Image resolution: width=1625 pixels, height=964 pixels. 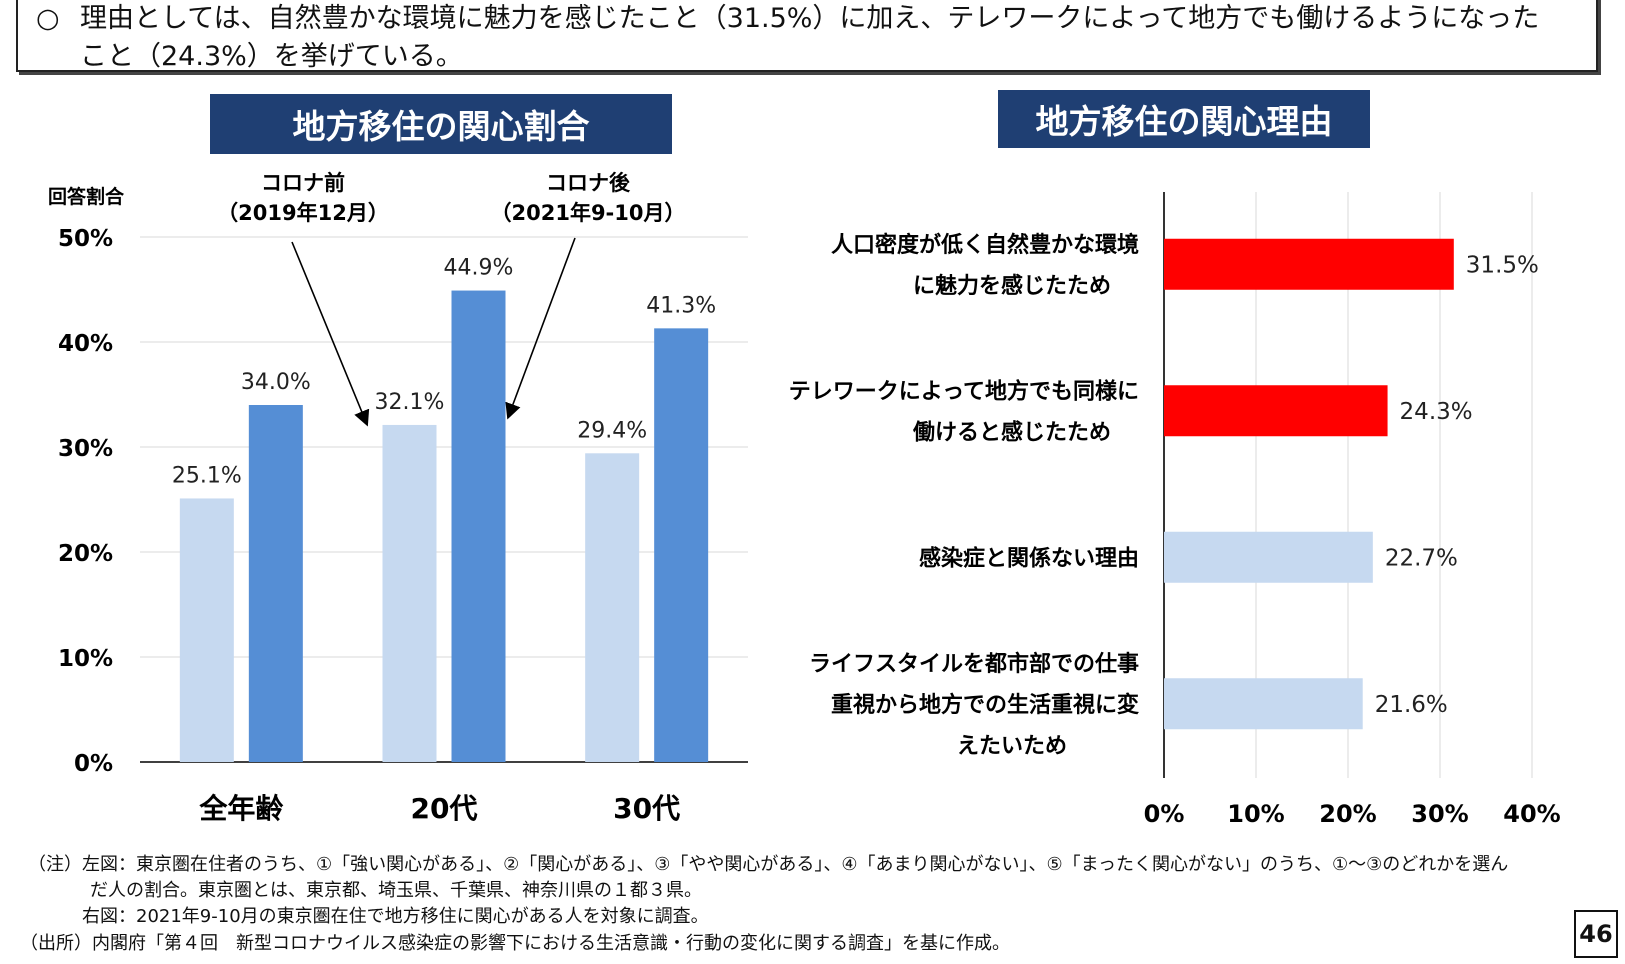 I want to click on annotation-after-line2: （2021年9-10月）, so click(x=588, y=213).